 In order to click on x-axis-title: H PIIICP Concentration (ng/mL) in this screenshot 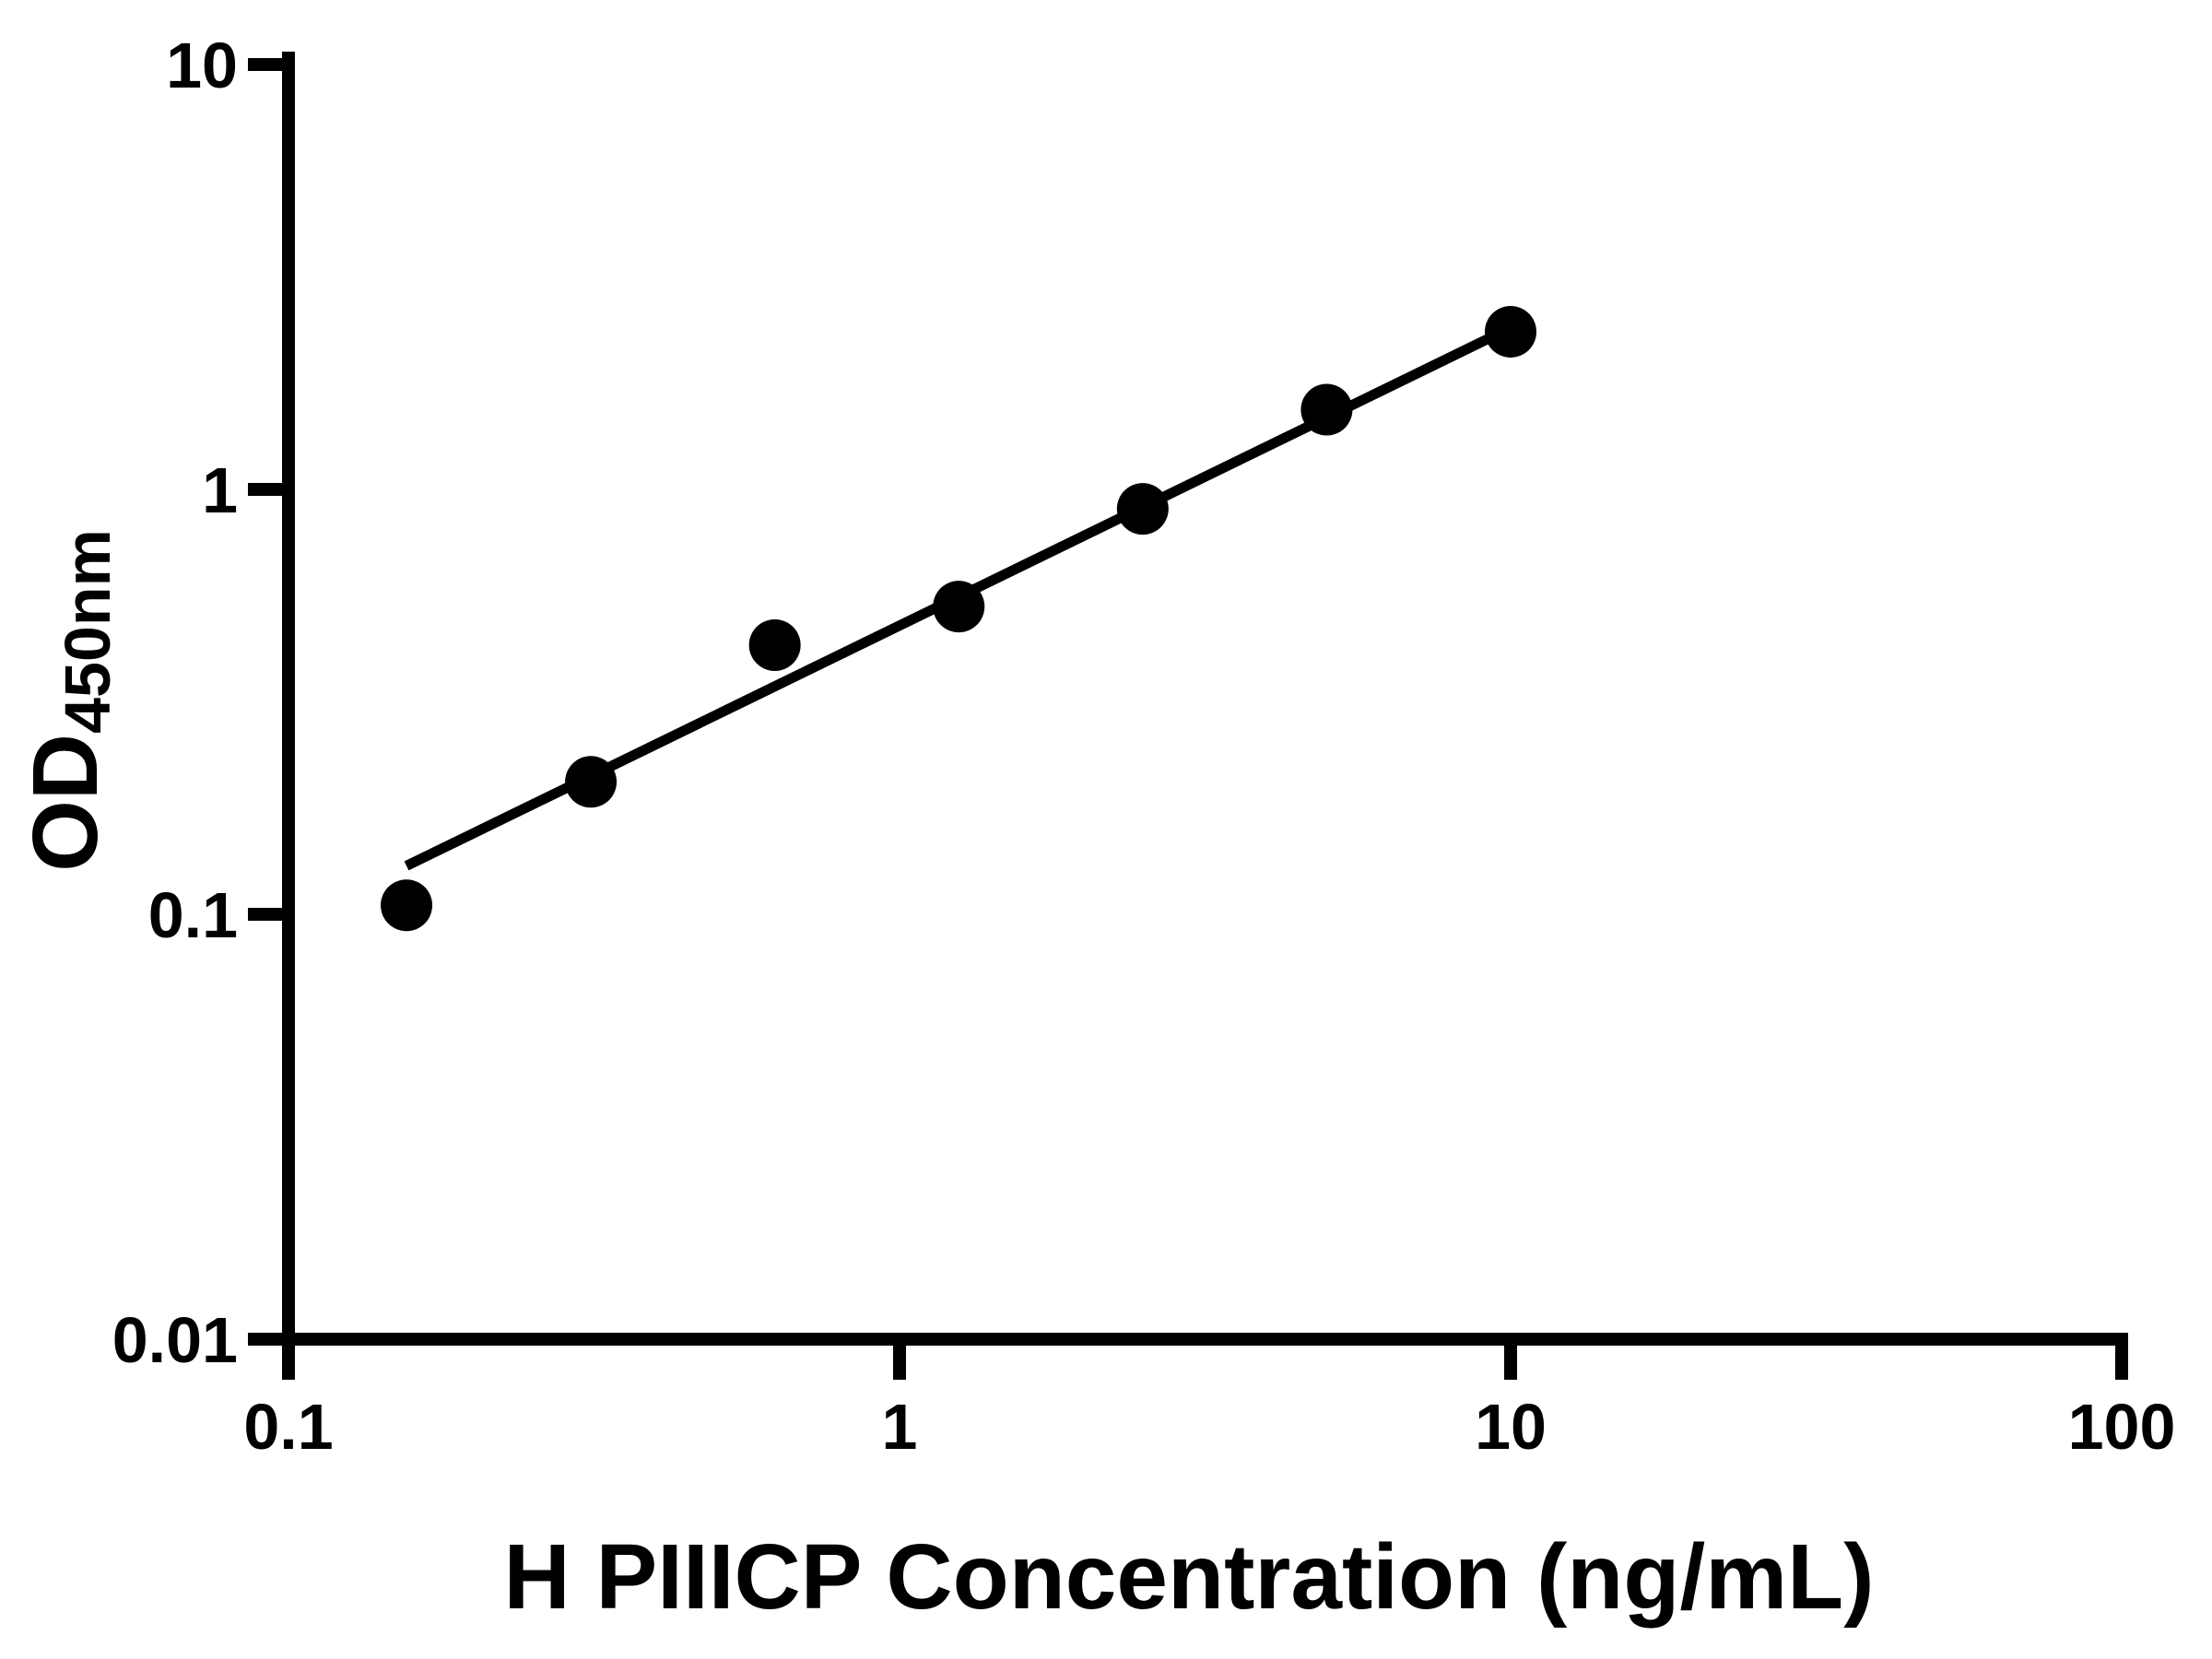, I will do `click(1188, 1577)`.